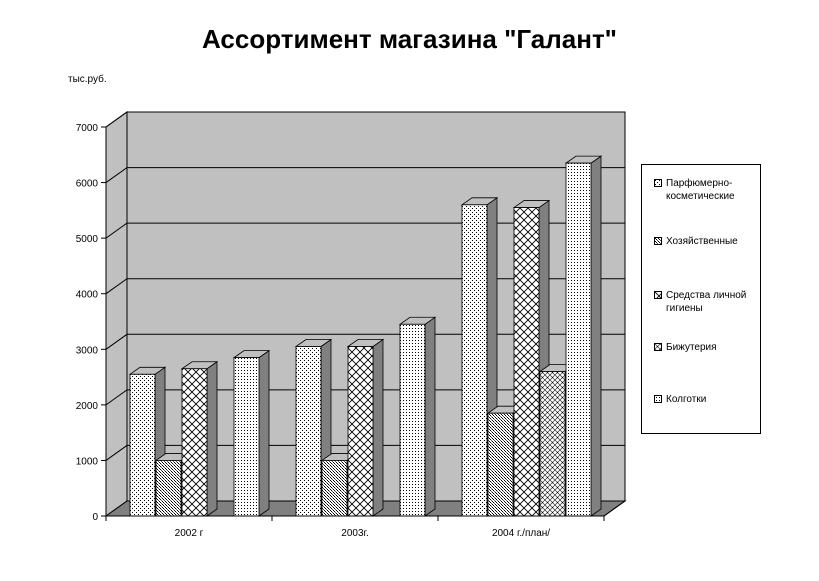  Describe the element at coordinates (189, 533) in the screenshot. I see `x-tick-label: 2002 г` at that location.